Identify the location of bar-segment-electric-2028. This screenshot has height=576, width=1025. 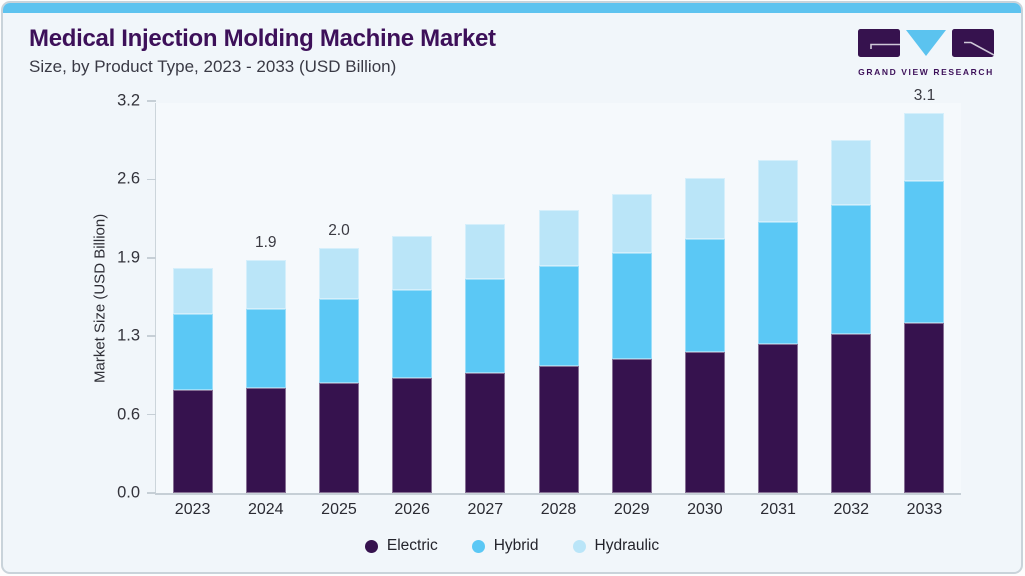
(558, 429).